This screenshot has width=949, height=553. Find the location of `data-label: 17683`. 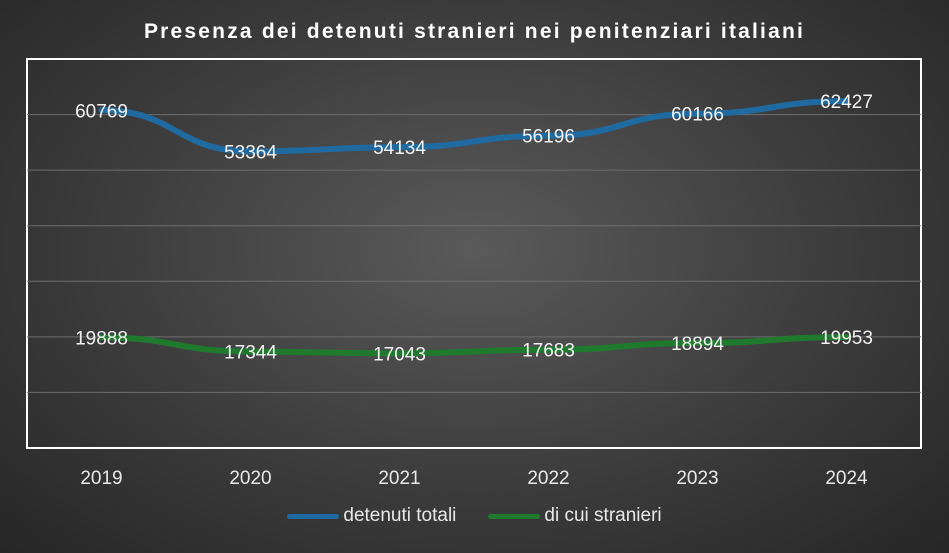

data-label: 17683 is located at coordinates (548, 351).